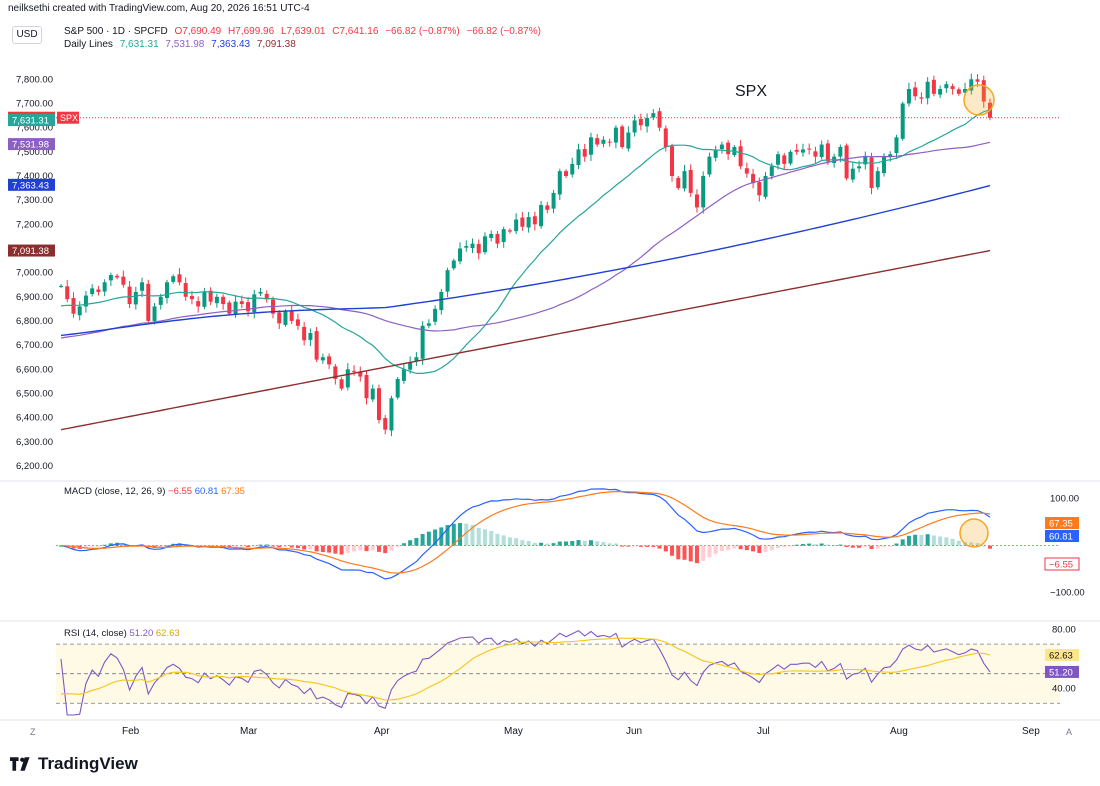 This screenshot has height=786, width=1100. Describe the element at coordinates (74, 764) in the screenshot. I see `tradingview-brand: TradingView` at that location.